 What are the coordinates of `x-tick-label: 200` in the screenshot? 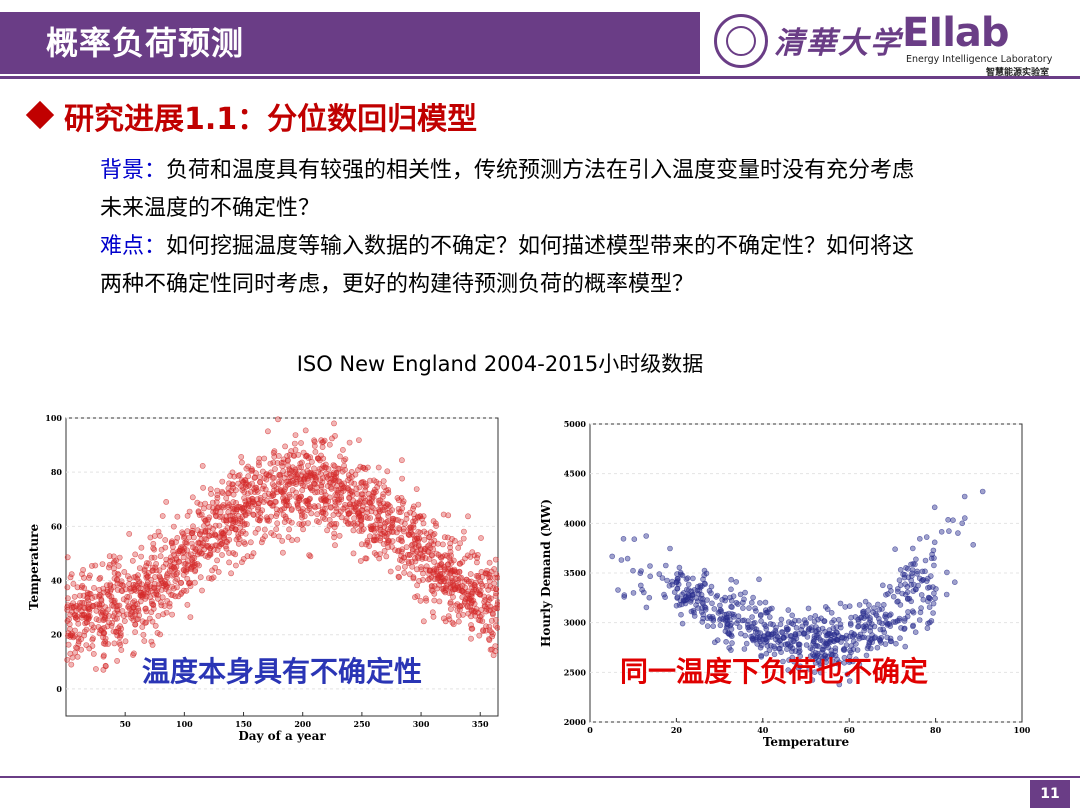 It's located at (302, 724).